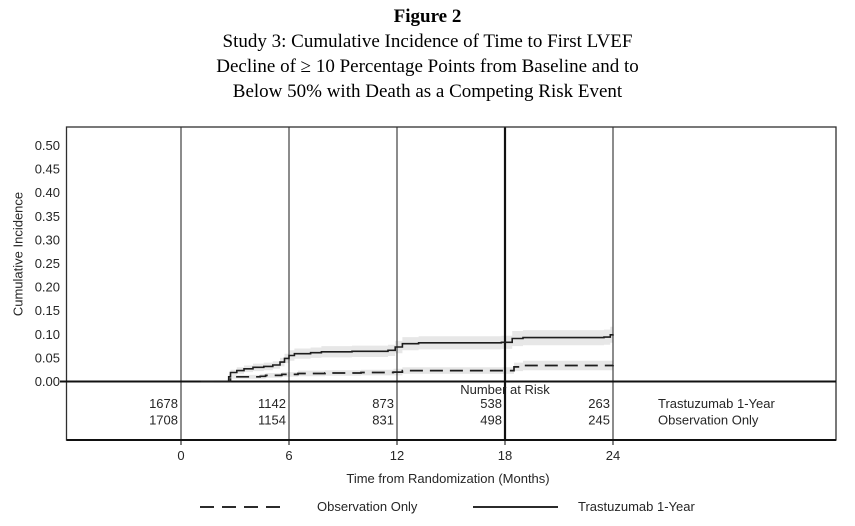 The height and width of the screenshot is (526, 855). Describe the element at coordinates (397, 455) in the screenshot. I see `x-tick-label-12: 12` at that location.